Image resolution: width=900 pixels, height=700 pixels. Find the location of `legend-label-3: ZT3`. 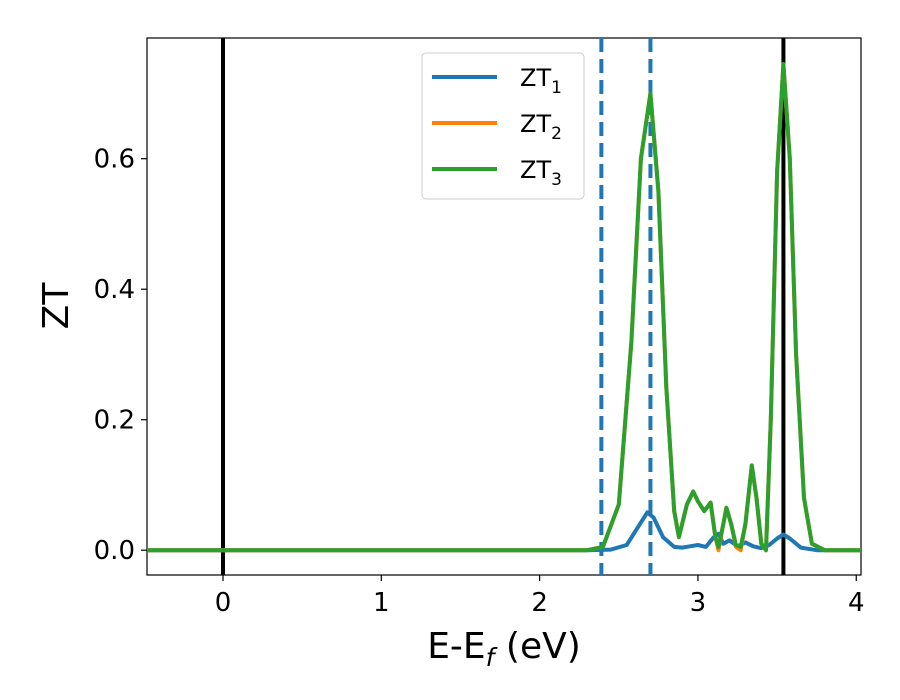

legend-label-3: ZT3 is located at coordinates (541, 173).